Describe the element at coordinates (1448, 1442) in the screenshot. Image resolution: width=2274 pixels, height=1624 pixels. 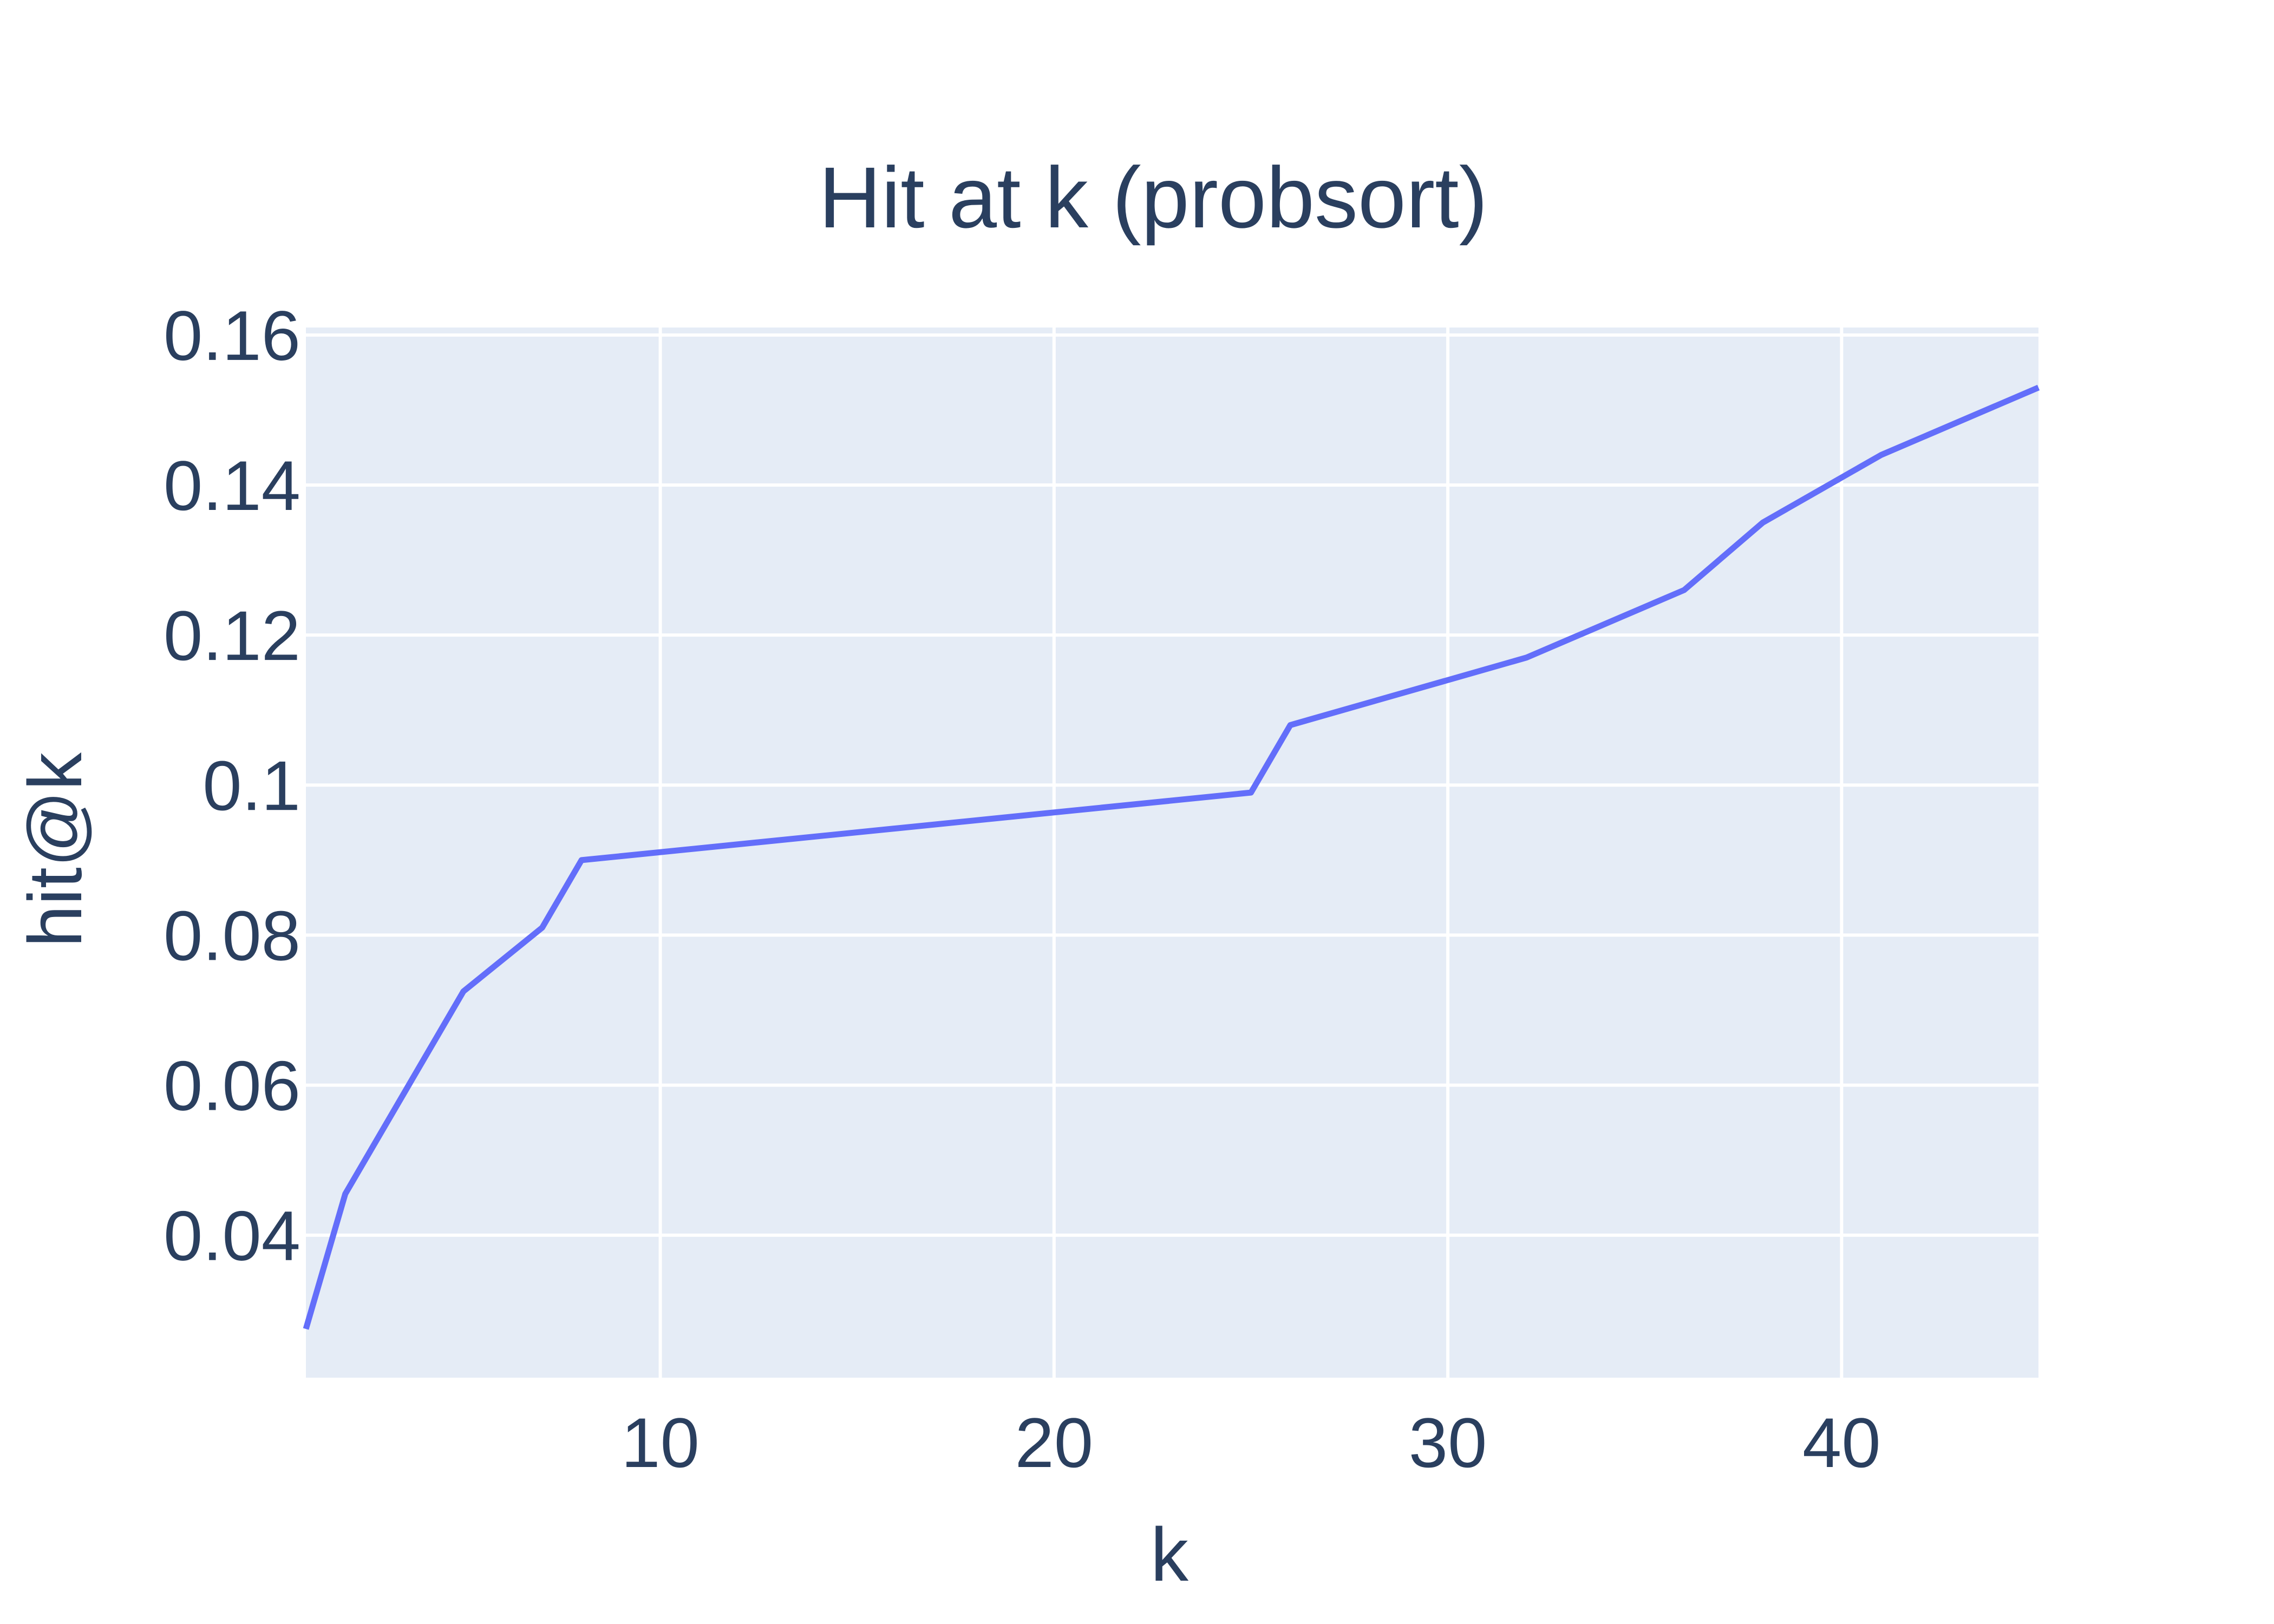
I see `x-tick-label: 30` at that location.